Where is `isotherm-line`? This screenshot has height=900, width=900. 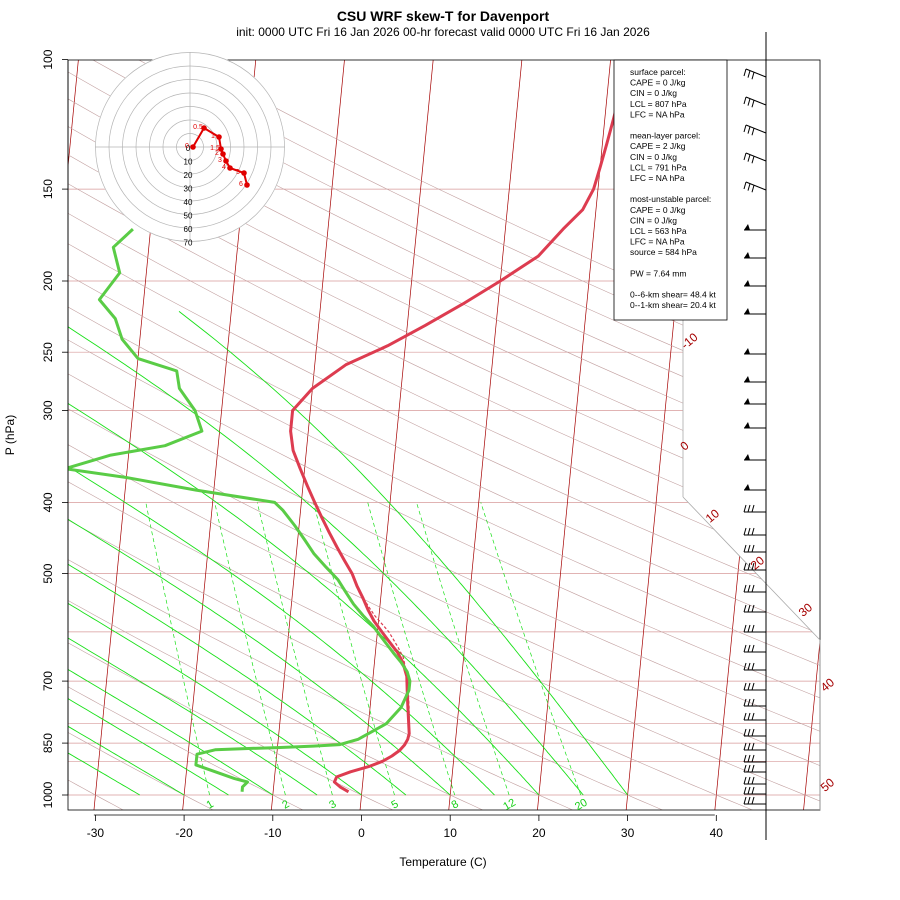
isotherm-line is located at coordinates (574, 435).